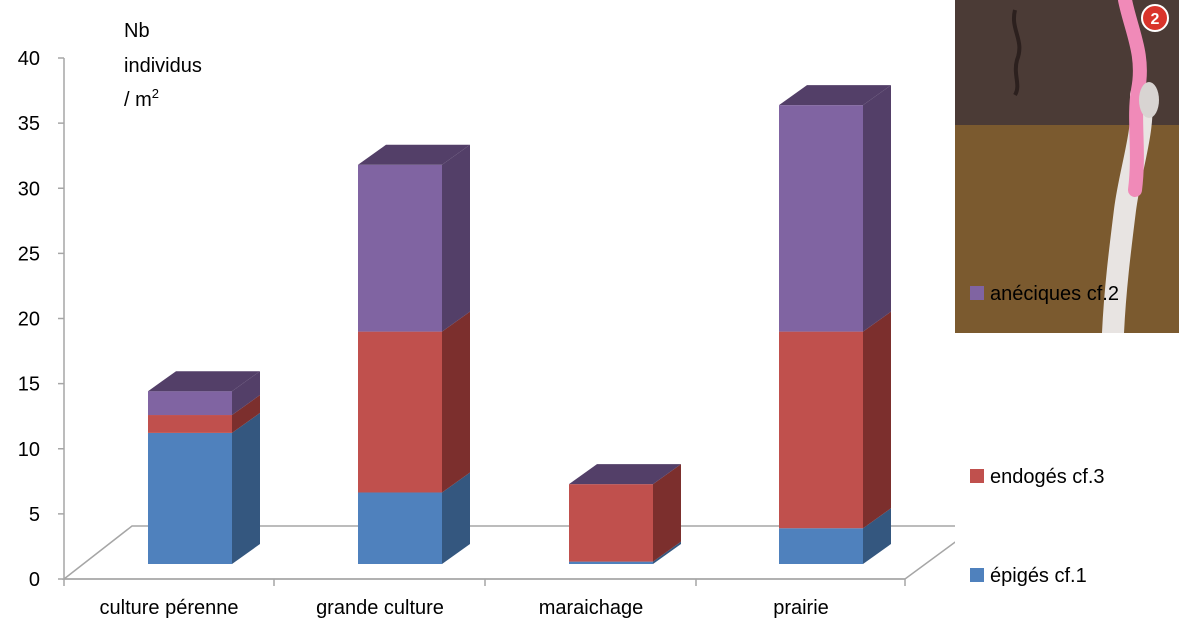  Describe the element at coordinates (29, 254) in the screenshot. I see `y-tick-label: 25` at that location.